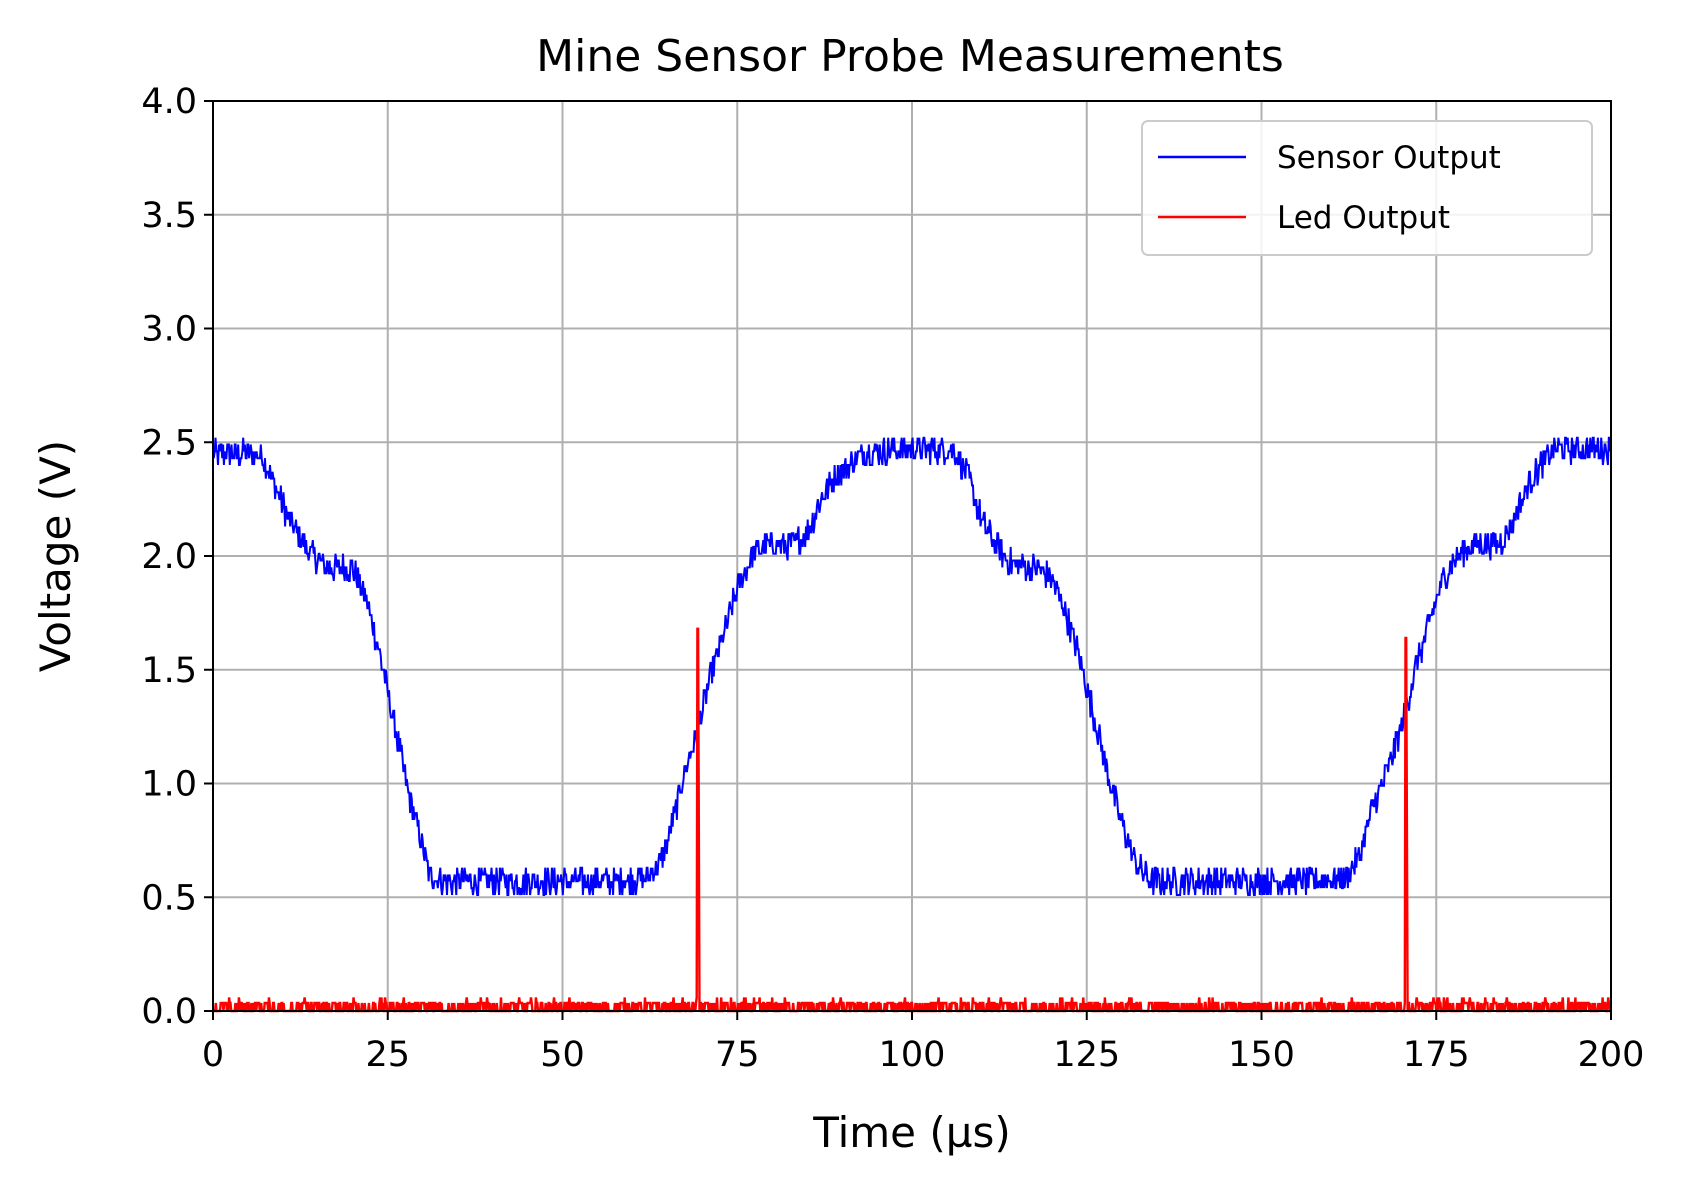 Image resolution: width=1685 pixels, height=1187 pixels. What do you see at coordinates (1261, 1055) in the screenshot?
I see `x-tick-label: 150` at bounding box center [1261, 1055].